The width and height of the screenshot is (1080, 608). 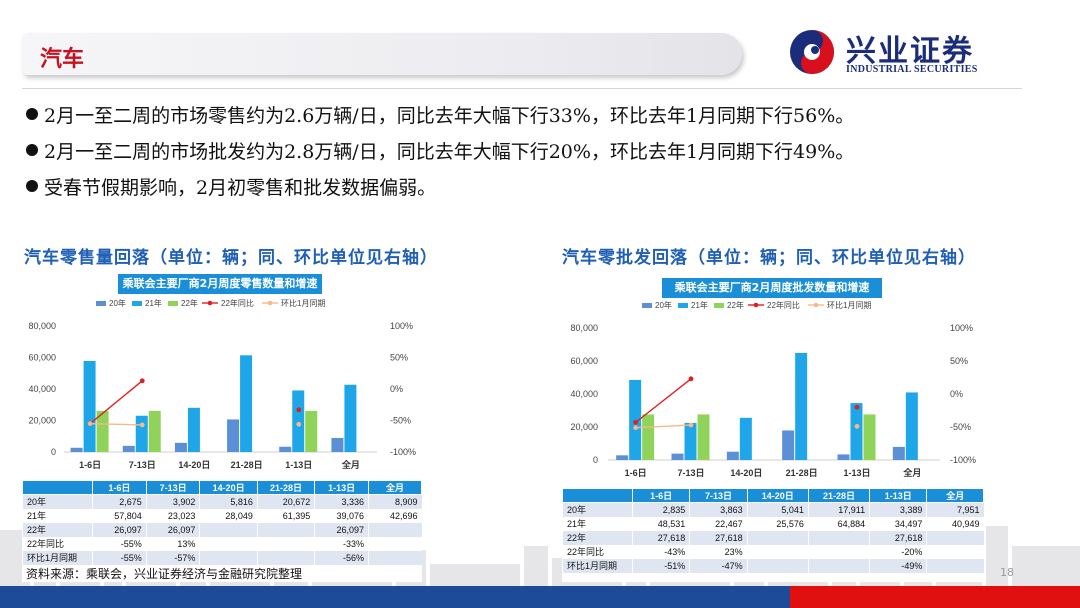 What do you see at coordinates (661, 495) in the screenshot?
I see `table-header-cell: 1-6日` at bounding box center [661, 495].